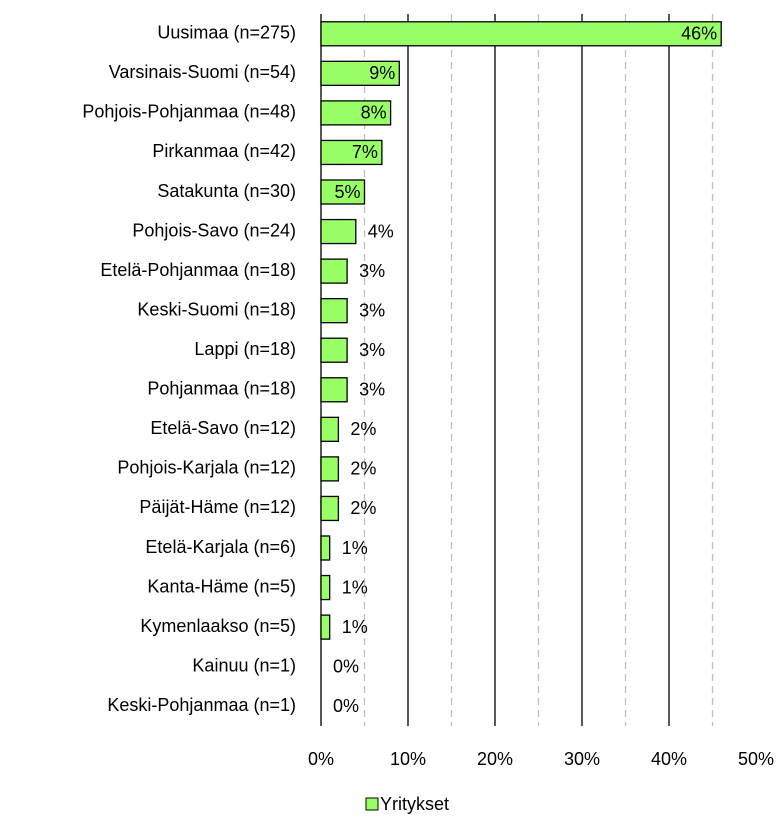 This screenshot has height=818, width=782. What do you see at coordinates (347, 192) in the screenshot?
I see `data-label: 5%` at bounding box center [347, 192].